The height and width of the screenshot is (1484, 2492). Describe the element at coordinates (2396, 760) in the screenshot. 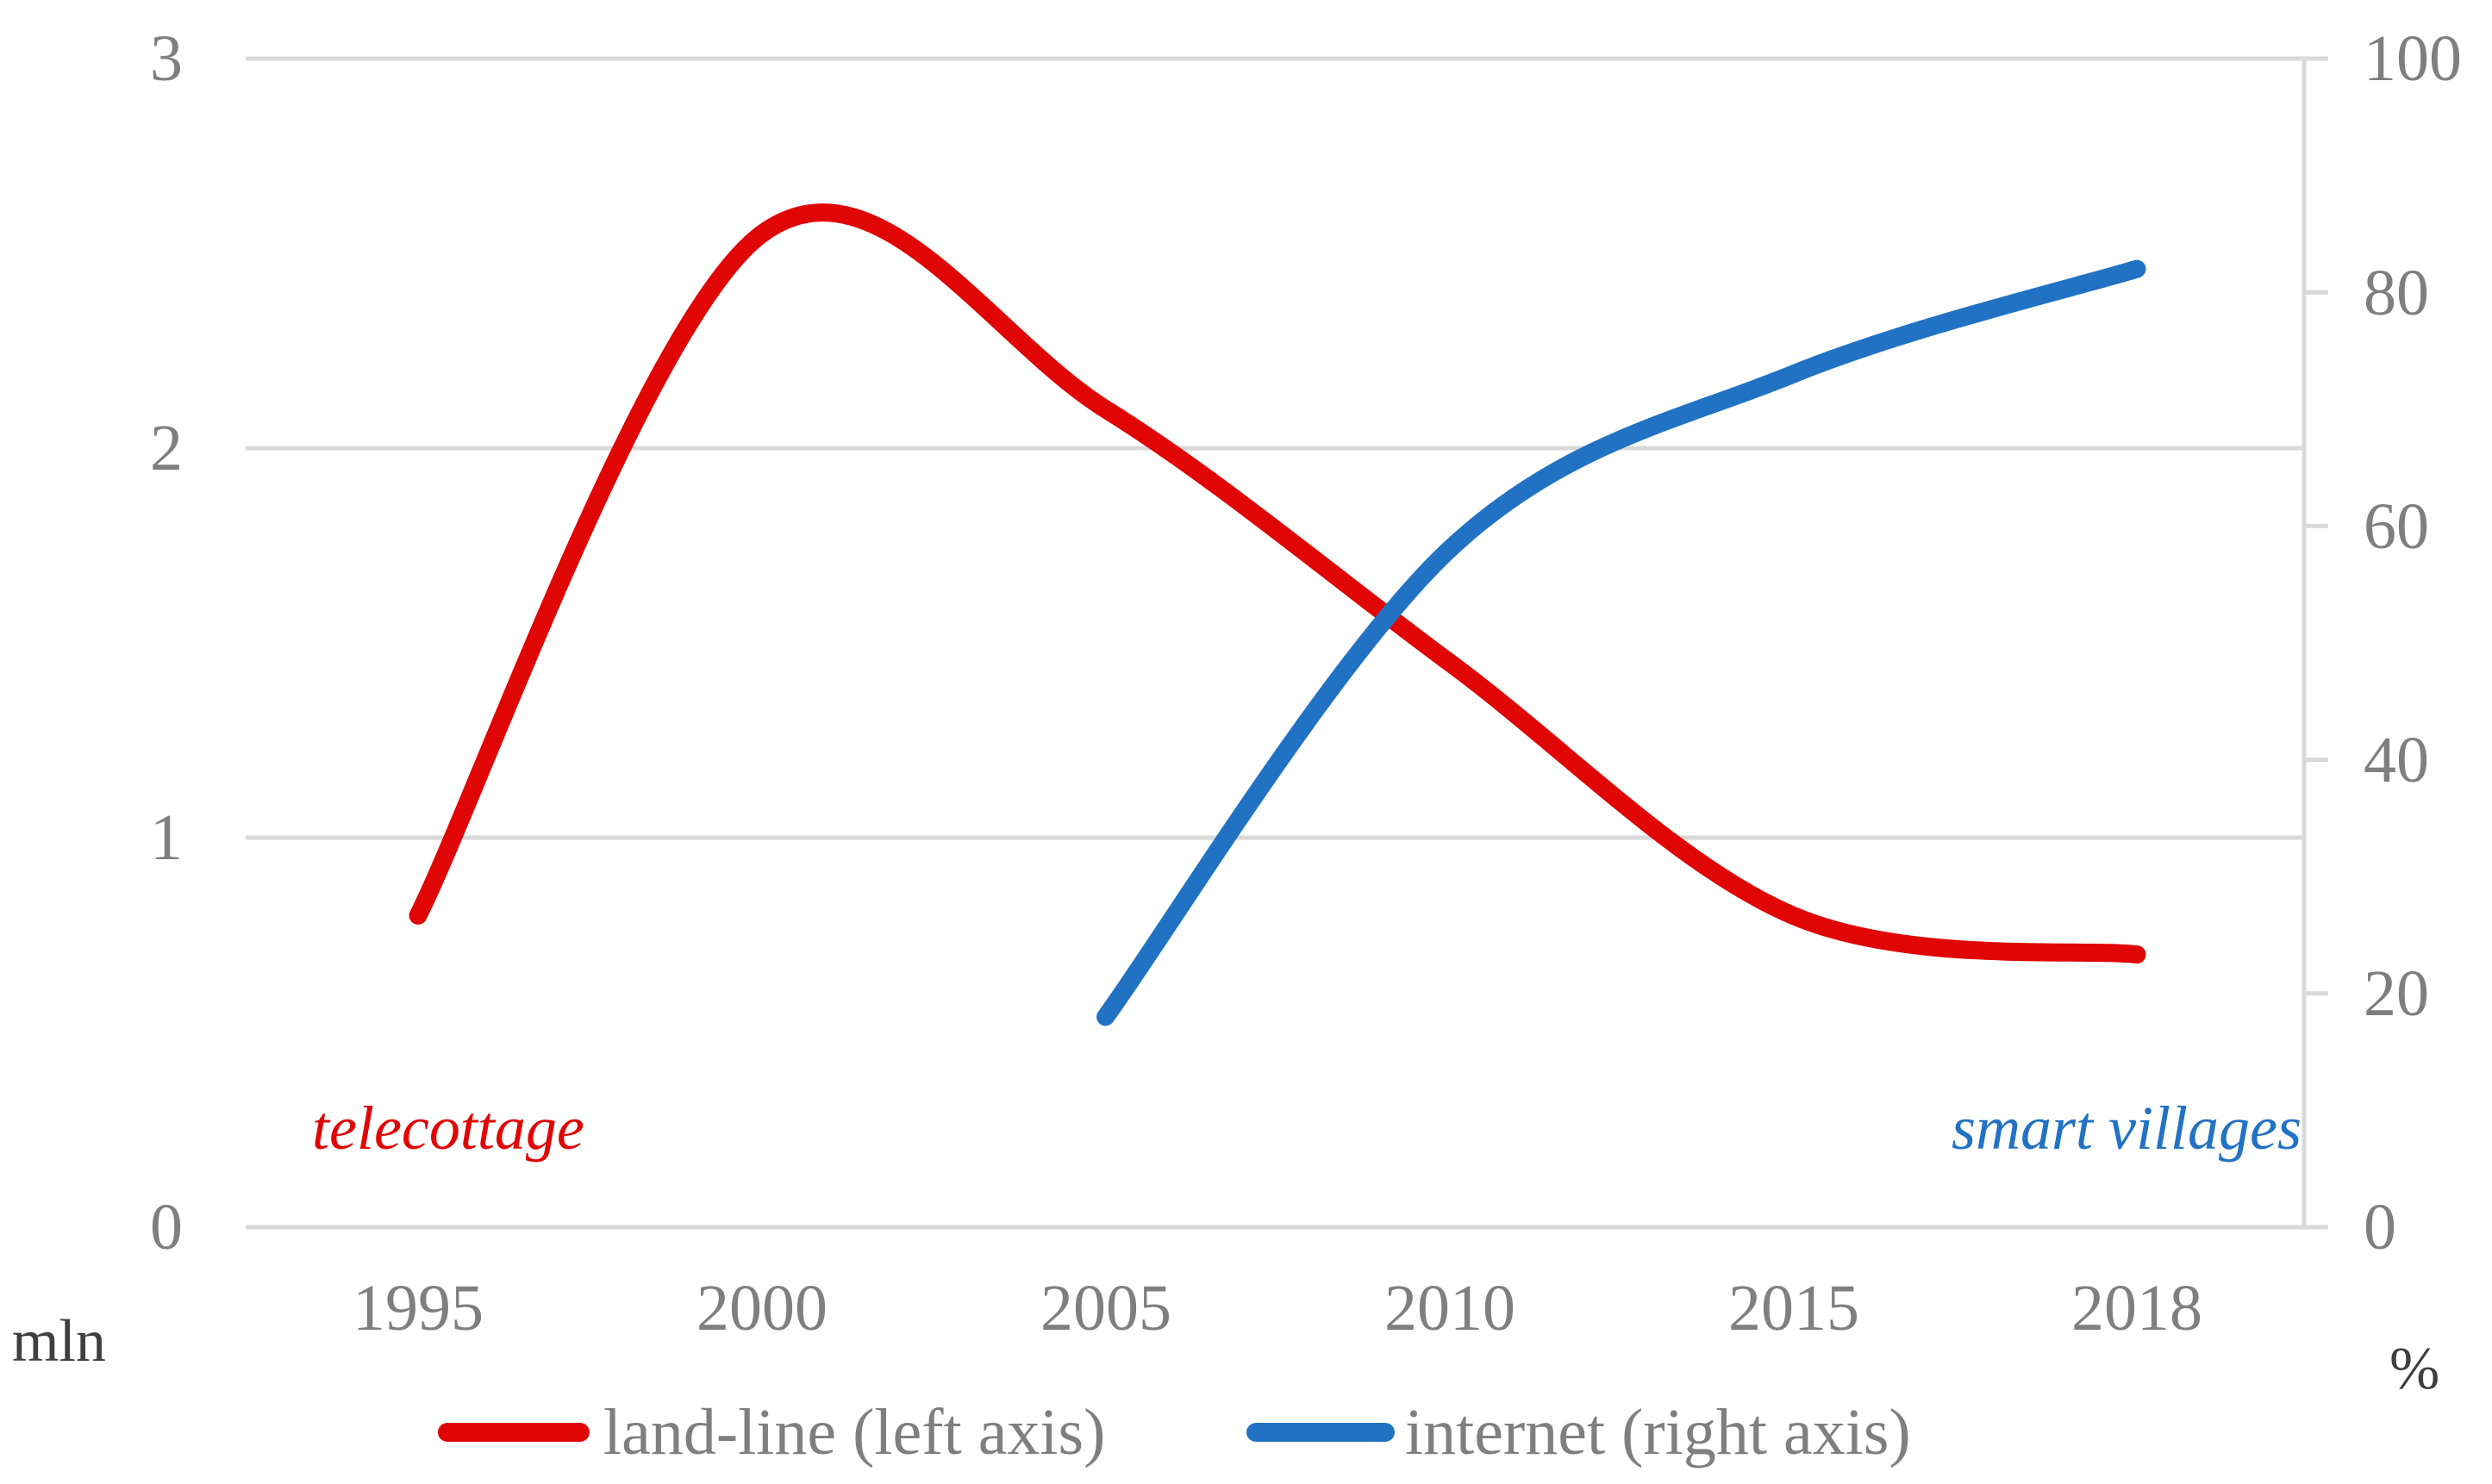

I see `right-axis-tick-40: 40` at that location.